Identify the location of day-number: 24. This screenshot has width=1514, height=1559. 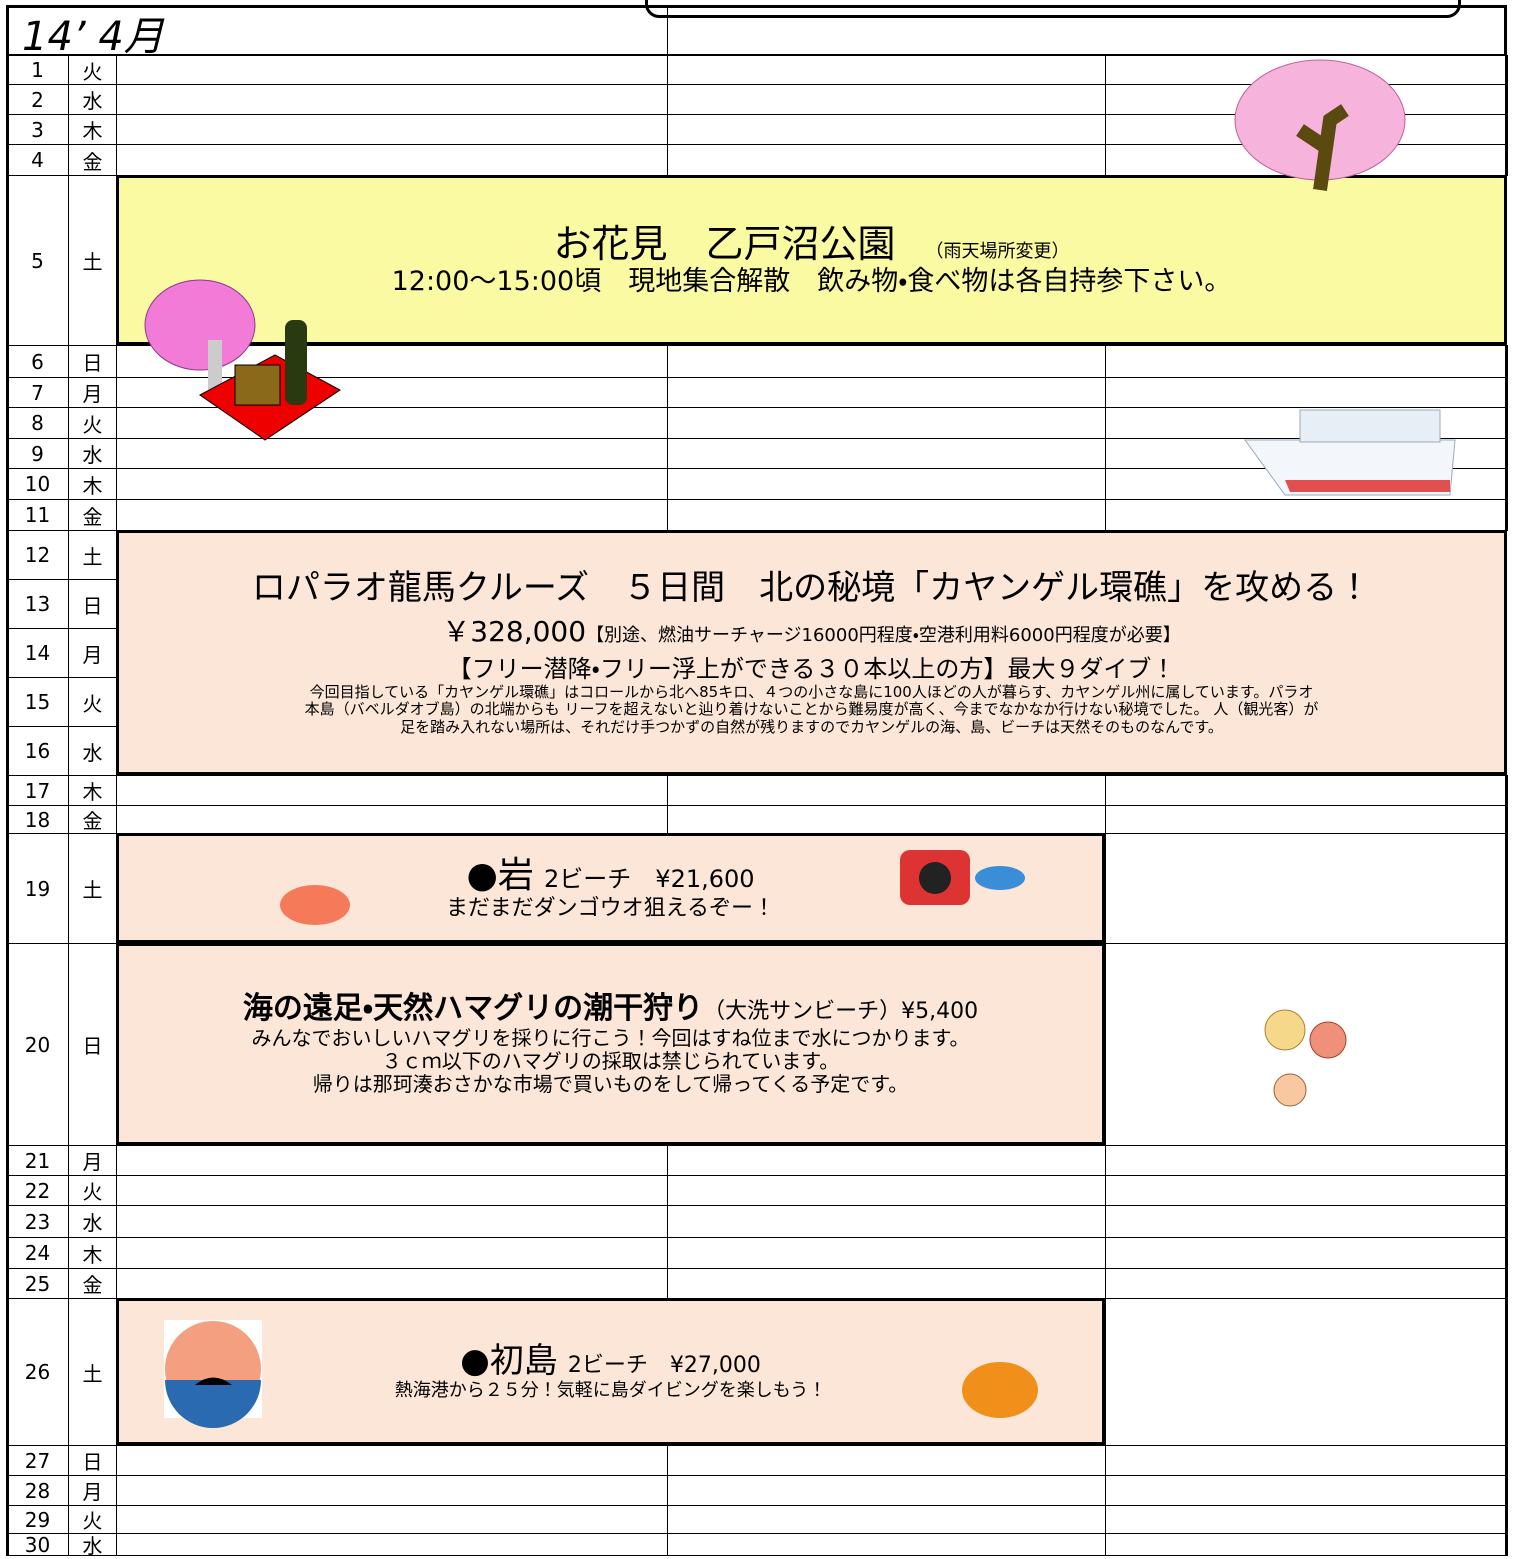
(37, 1253).